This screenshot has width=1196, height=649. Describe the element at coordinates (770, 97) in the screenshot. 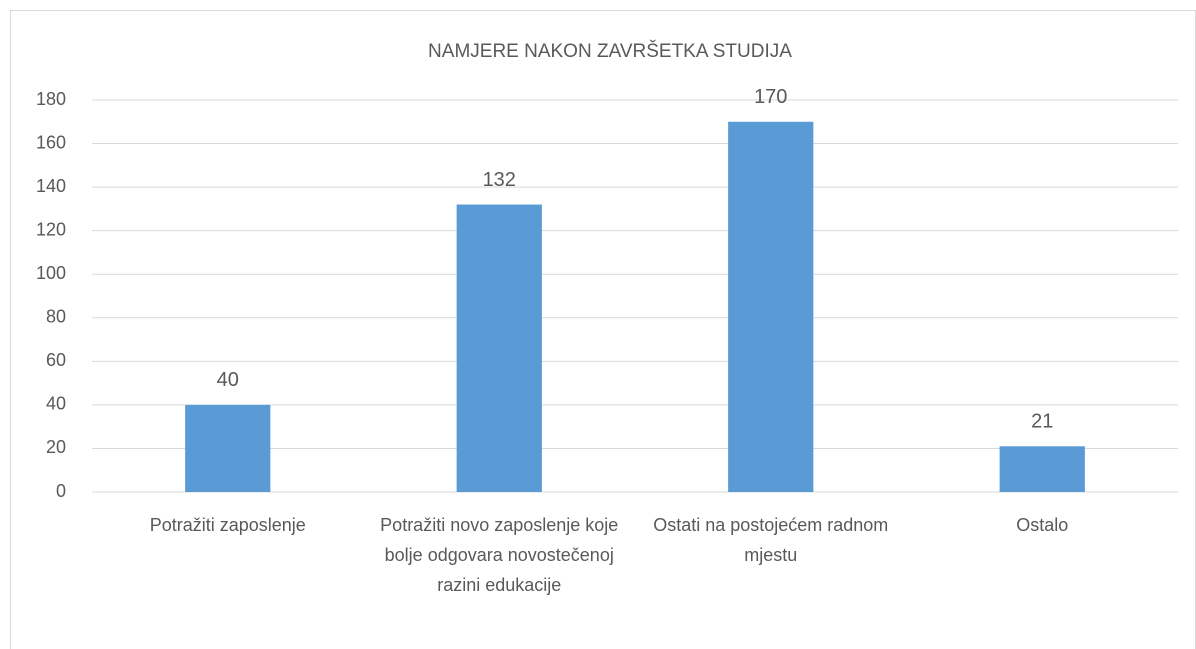

I see `data-label: 170` at that location.